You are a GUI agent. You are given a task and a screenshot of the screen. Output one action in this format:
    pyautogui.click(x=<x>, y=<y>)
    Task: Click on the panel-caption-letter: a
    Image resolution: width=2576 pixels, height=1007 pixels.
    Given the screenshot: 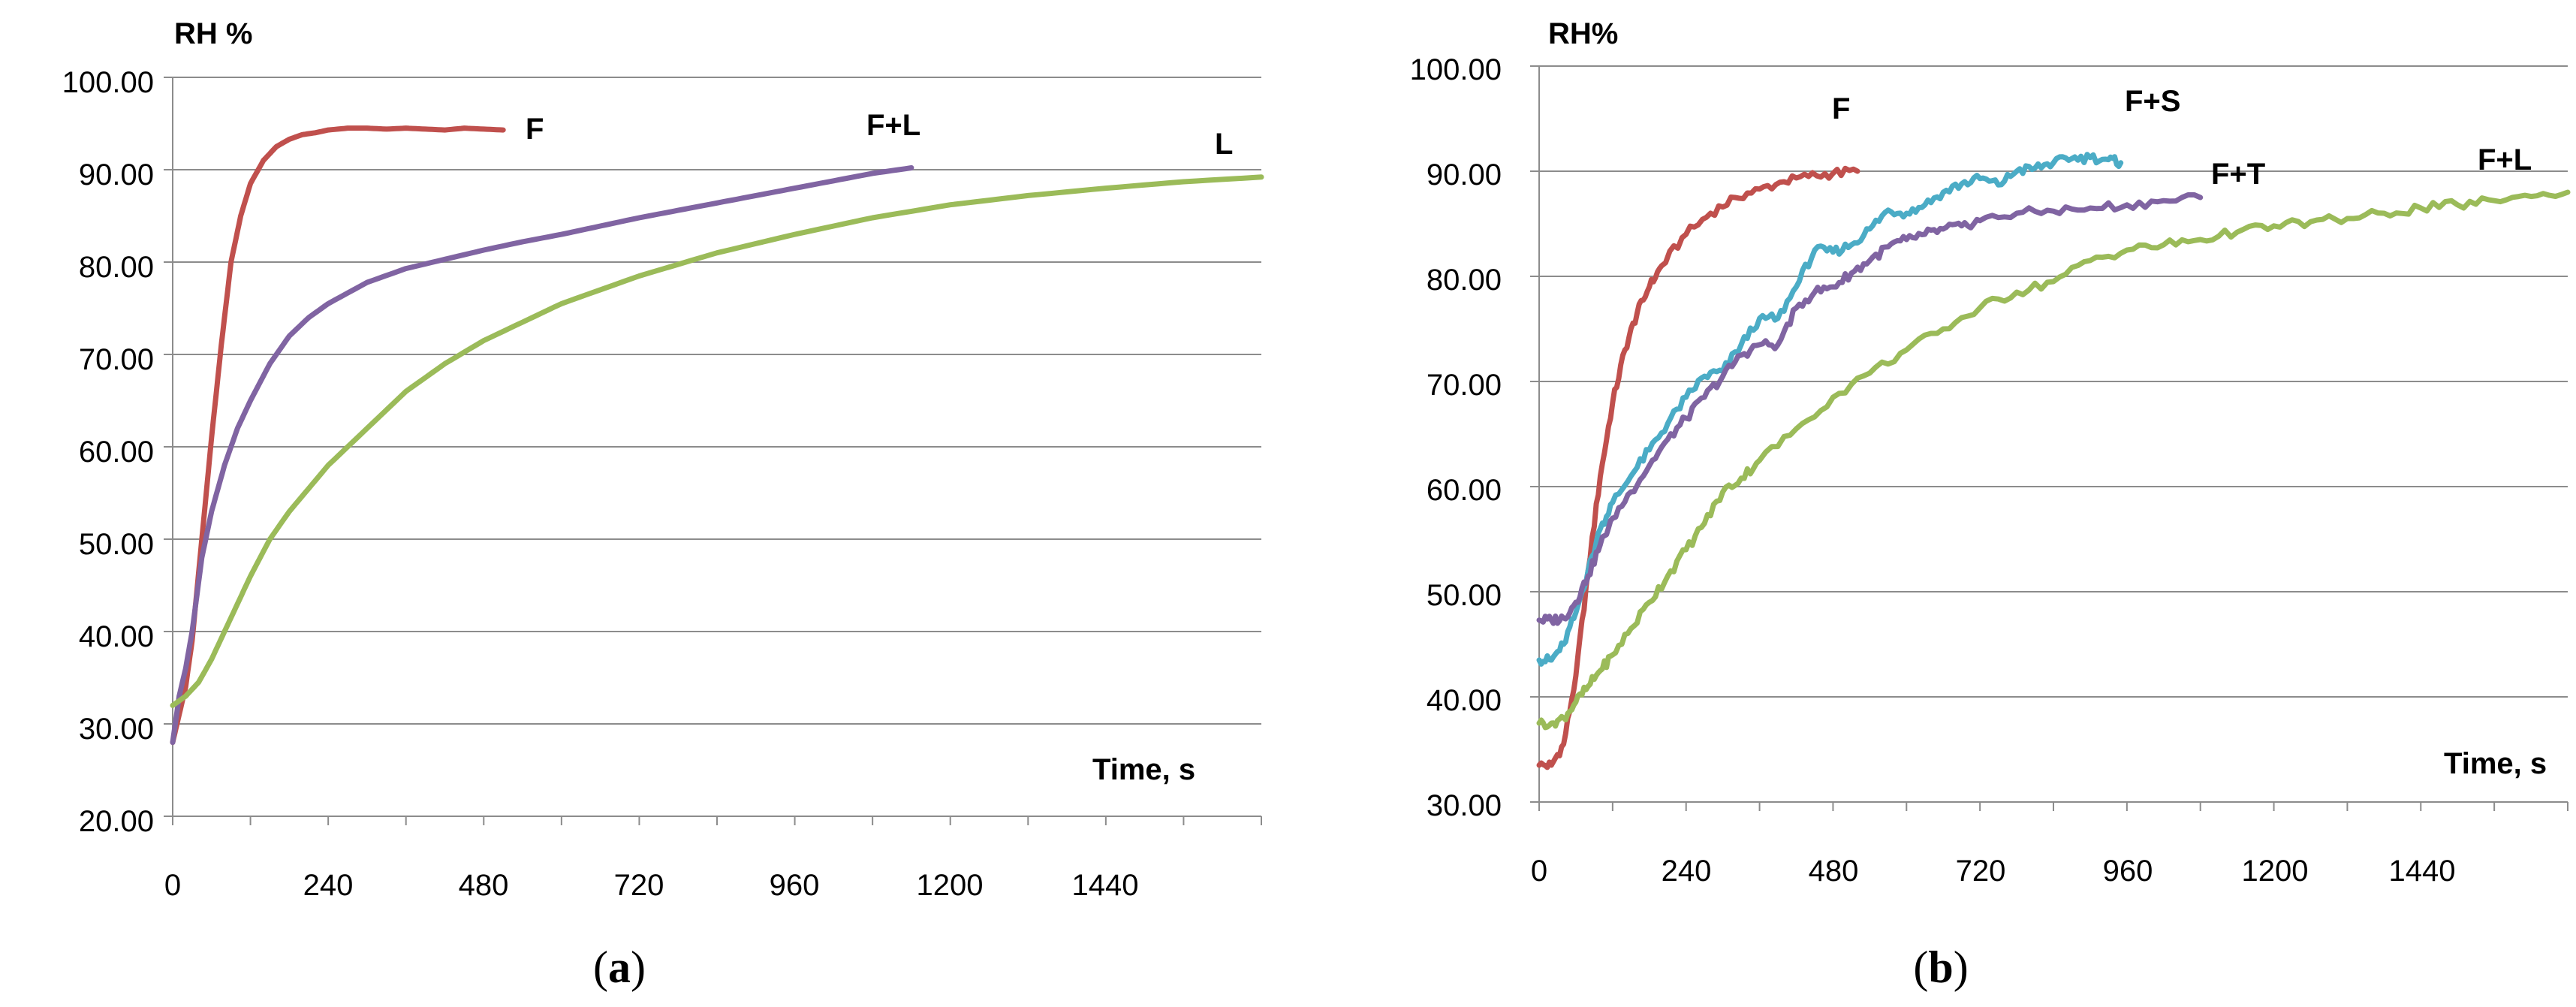 What is the action you would take?
    pyautogui.click(x=619, y=967)
    